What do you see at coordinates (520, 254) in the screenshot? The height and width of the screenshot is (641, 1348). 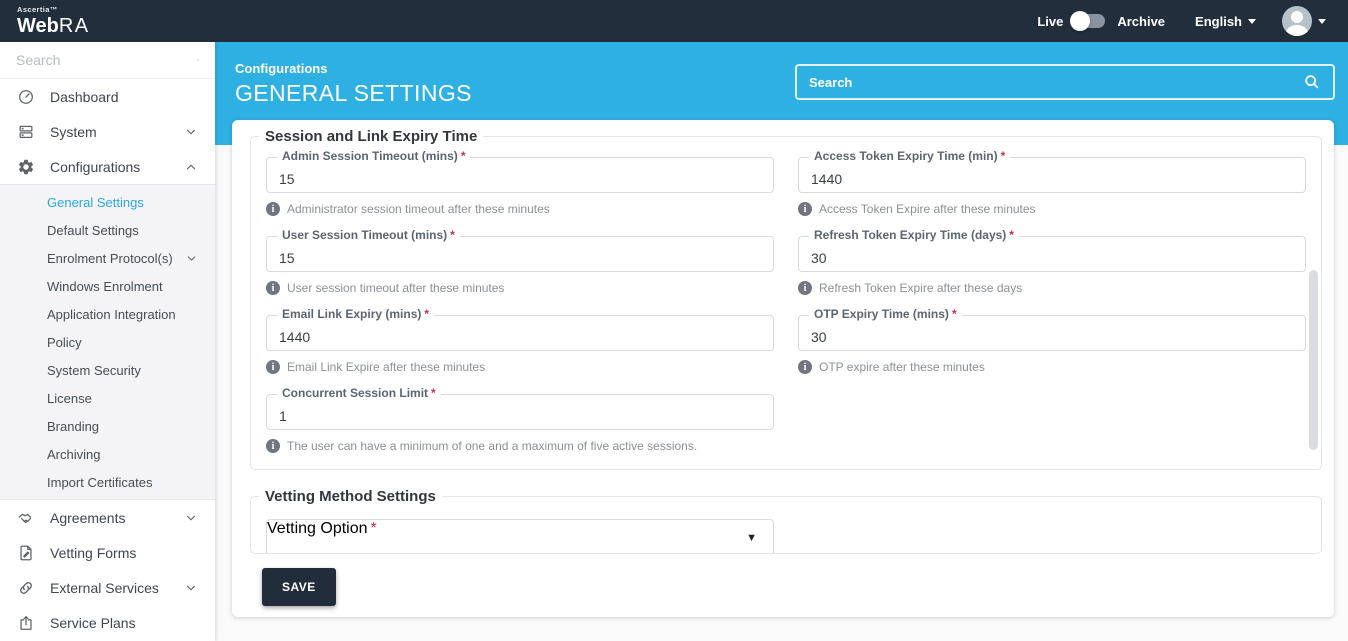 I see `user-session-timeout-input` at bounding box center [520, 254].